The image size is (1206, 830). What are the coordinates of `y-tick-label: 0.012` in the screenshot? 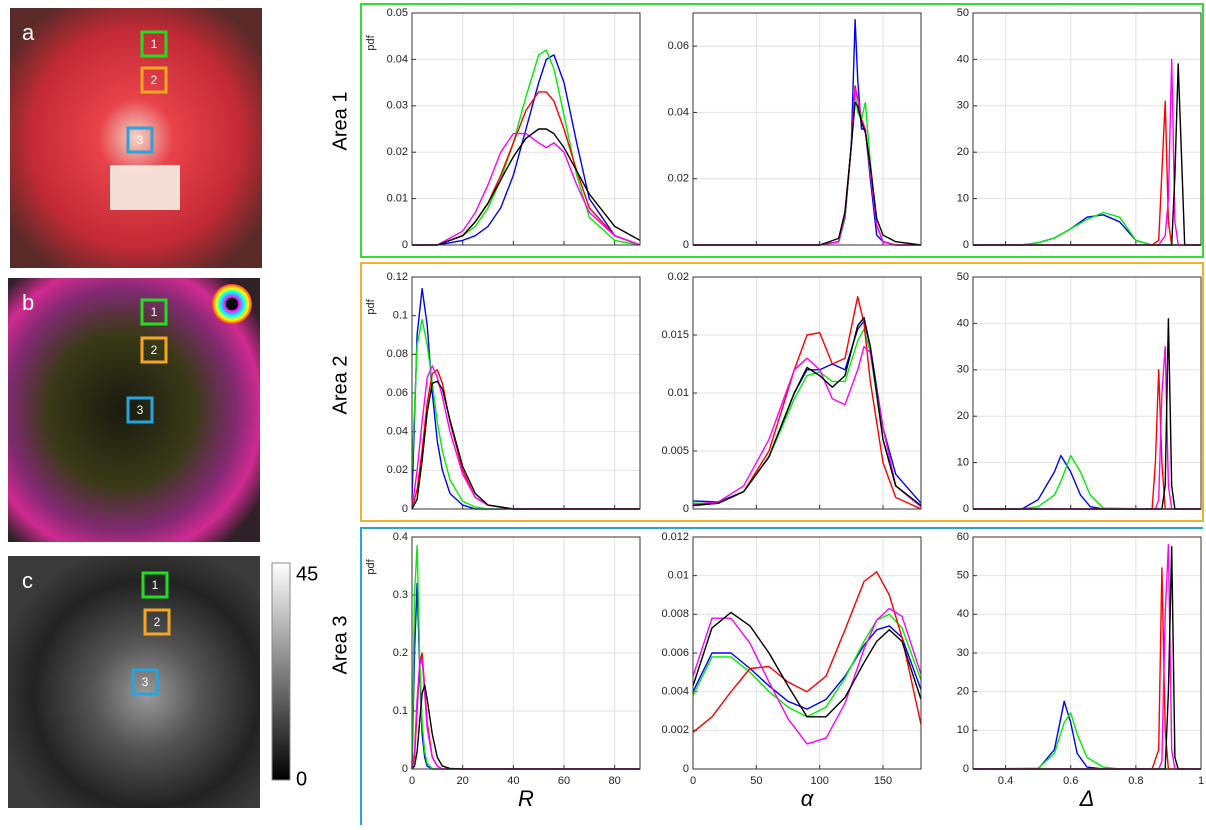 It's located at (675, 537).